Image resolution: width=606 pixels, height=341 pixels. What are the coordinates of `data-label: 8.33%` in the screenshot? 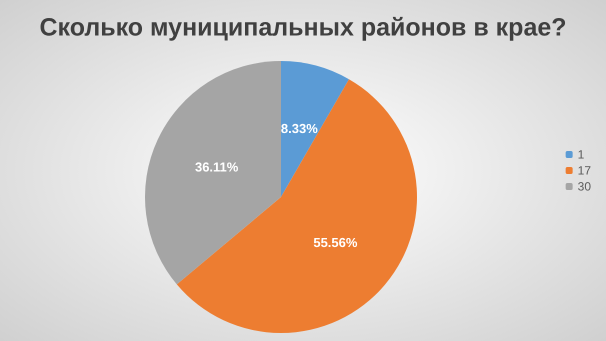 It's located at (299, 128).